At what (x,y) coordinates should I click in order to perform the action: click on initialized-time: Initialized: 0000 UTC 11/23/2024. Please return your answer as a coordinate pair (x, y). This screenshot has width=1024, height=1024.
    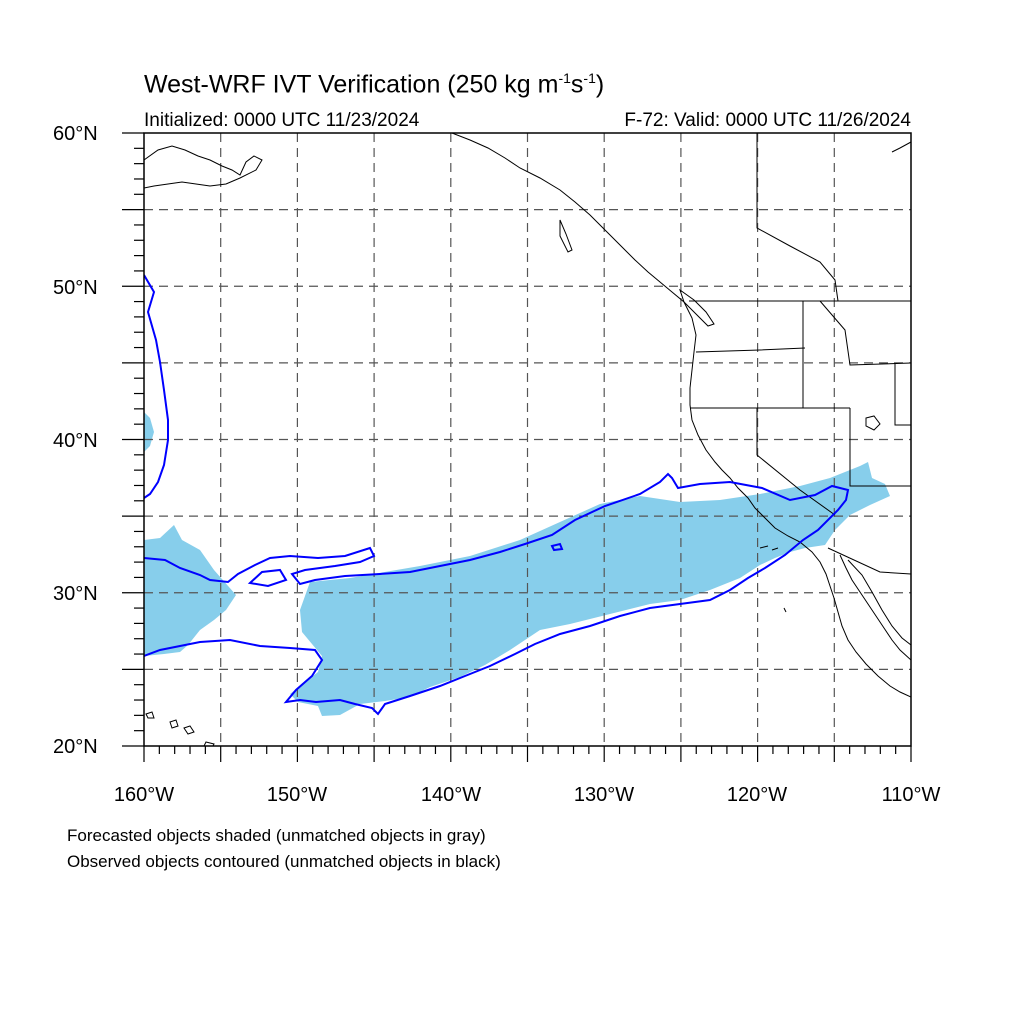
    Looking at the image, I should click on (282, 120).